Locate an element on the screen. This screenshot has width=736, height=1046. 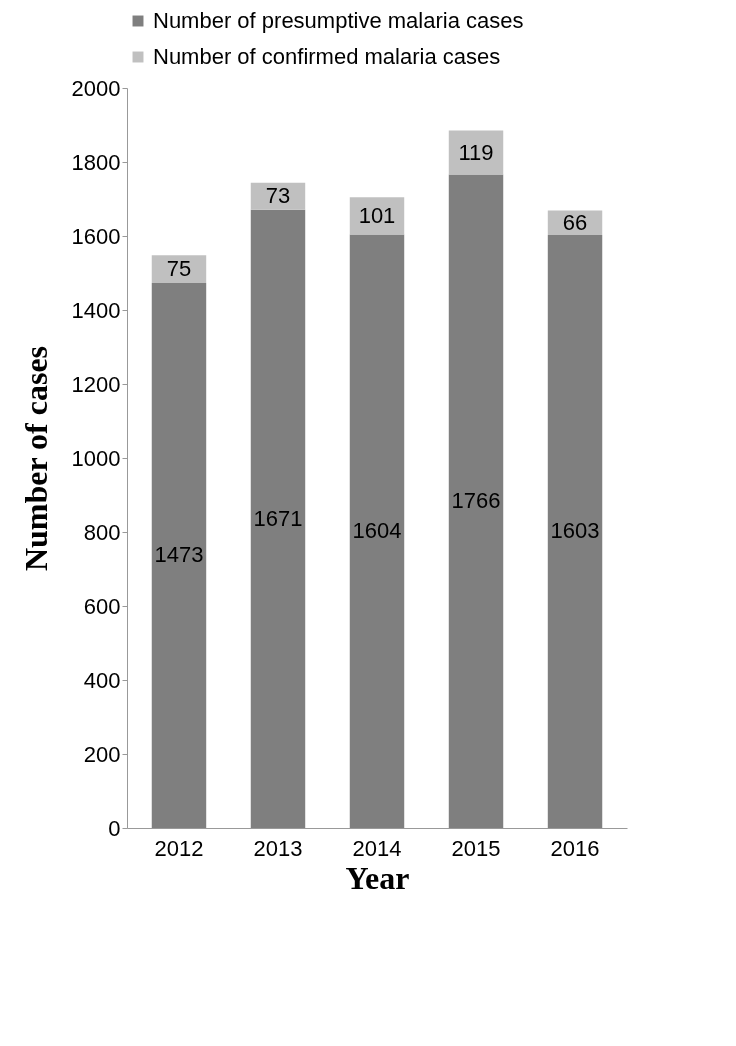
x-tick-label: 2014 is located at coordinates (377, 848).